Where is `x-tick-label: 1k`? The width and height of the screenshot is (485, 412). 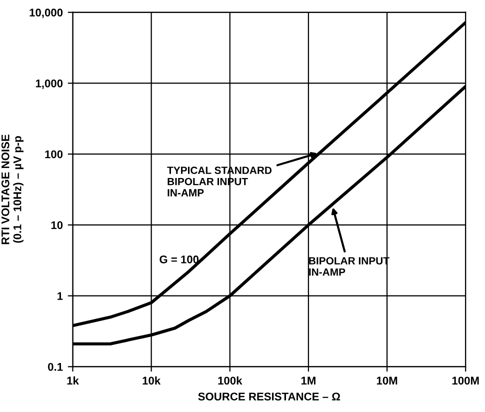
x-tick-label: 1k is located at coordinates (73, 380).